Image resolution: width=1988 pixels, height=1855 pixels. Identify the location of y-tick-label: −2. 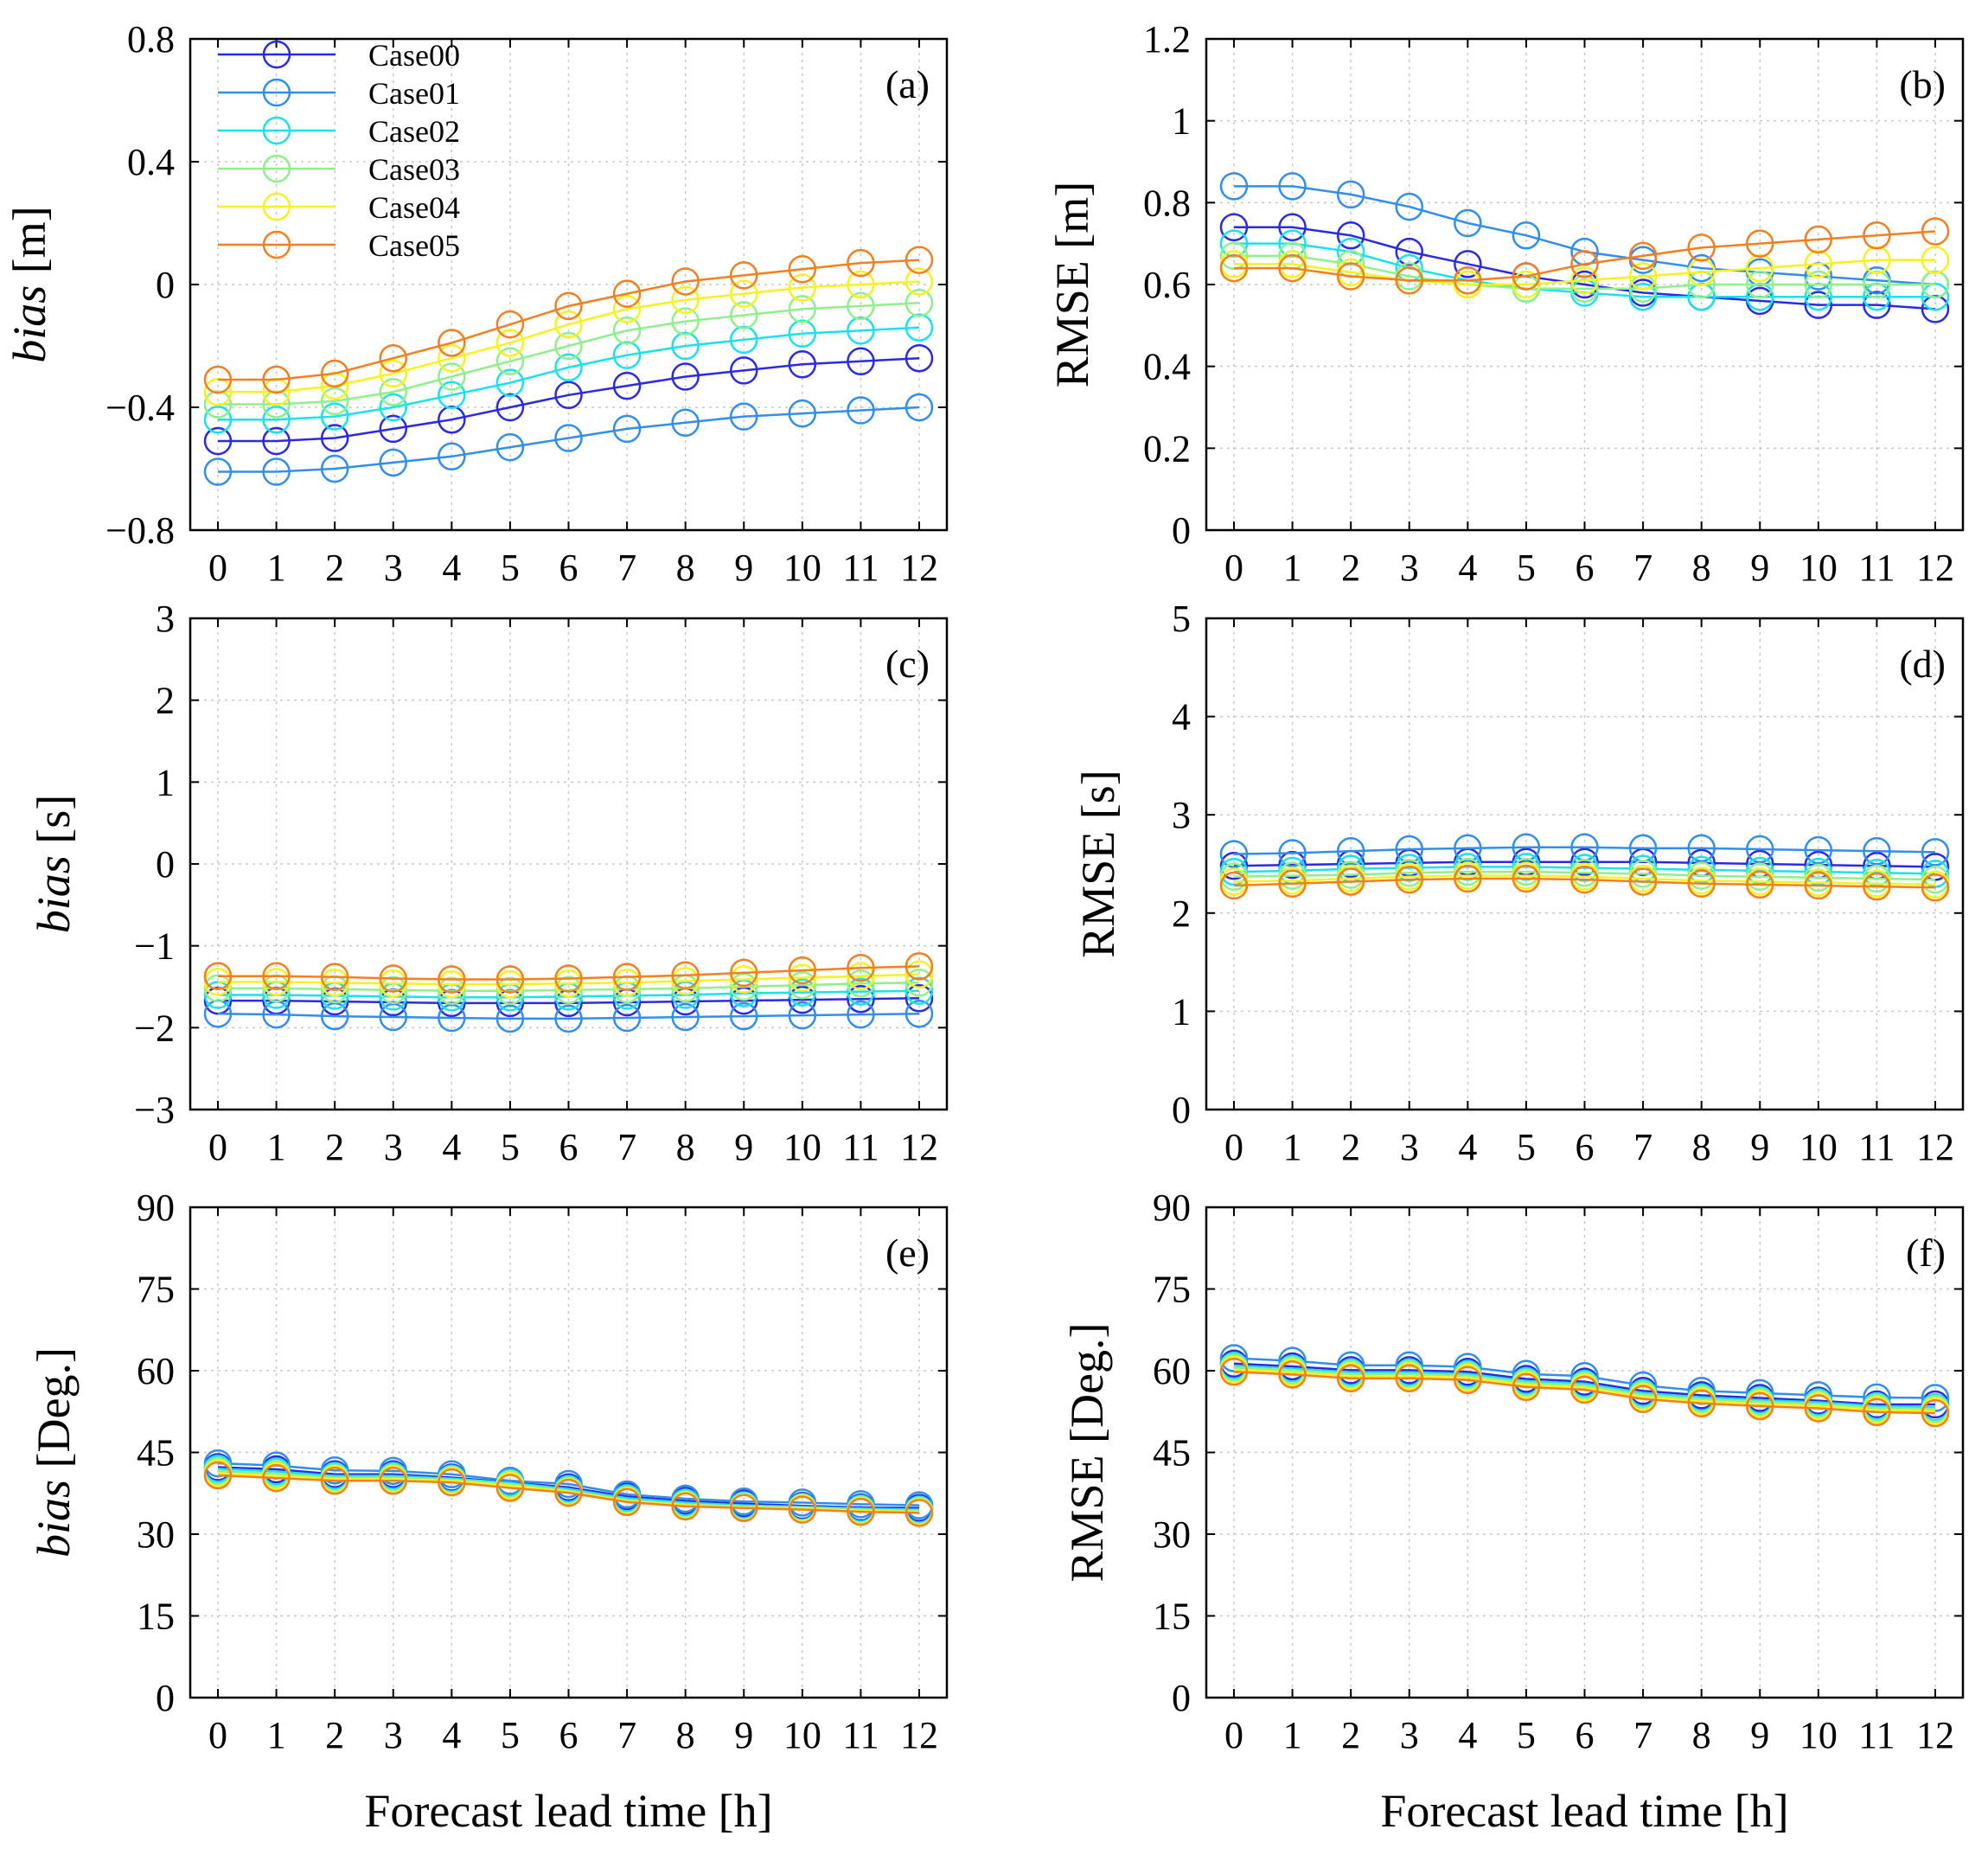
(154, 1028).